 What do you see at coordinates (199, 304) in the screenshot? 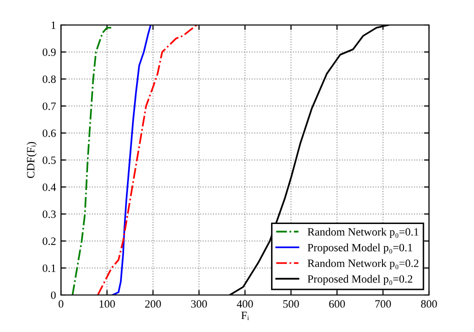
I see `x-tick-label: 300` at bounding box center [199, 304].